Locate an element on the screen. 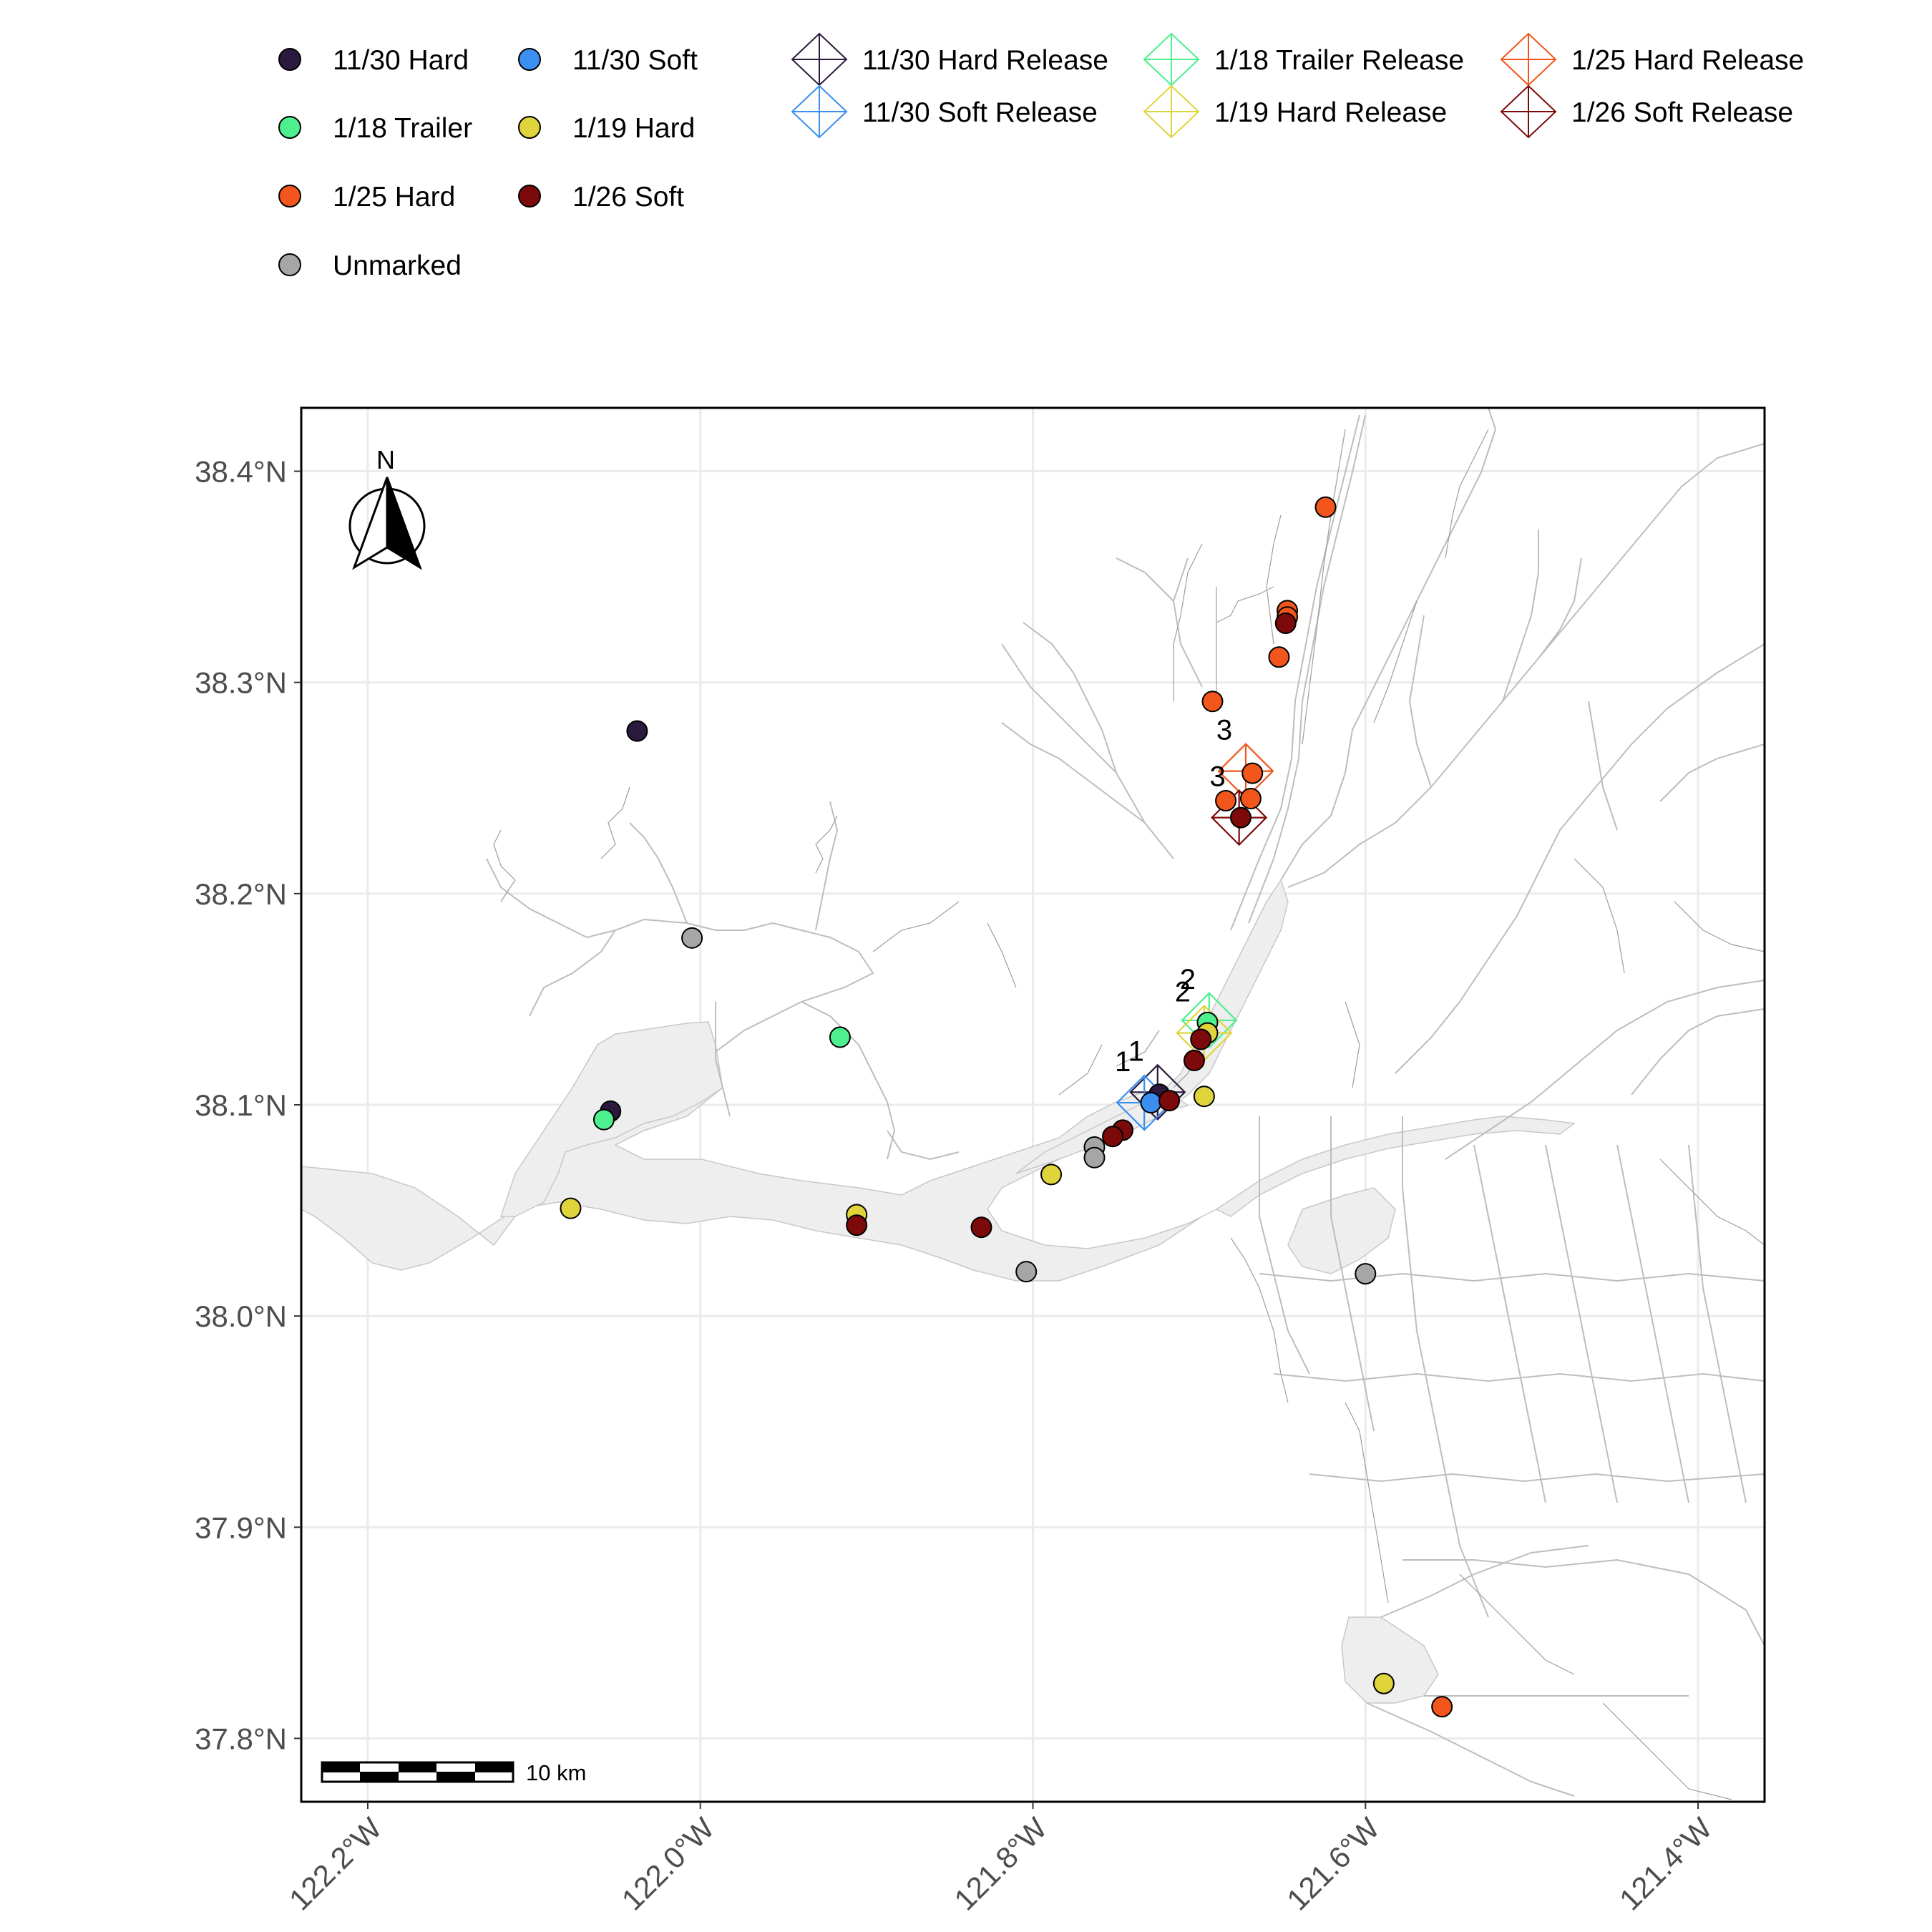 The height and width of the screenshot is (1932, 1932). north-arrow-icon: N is located at coordinates (387, 507).